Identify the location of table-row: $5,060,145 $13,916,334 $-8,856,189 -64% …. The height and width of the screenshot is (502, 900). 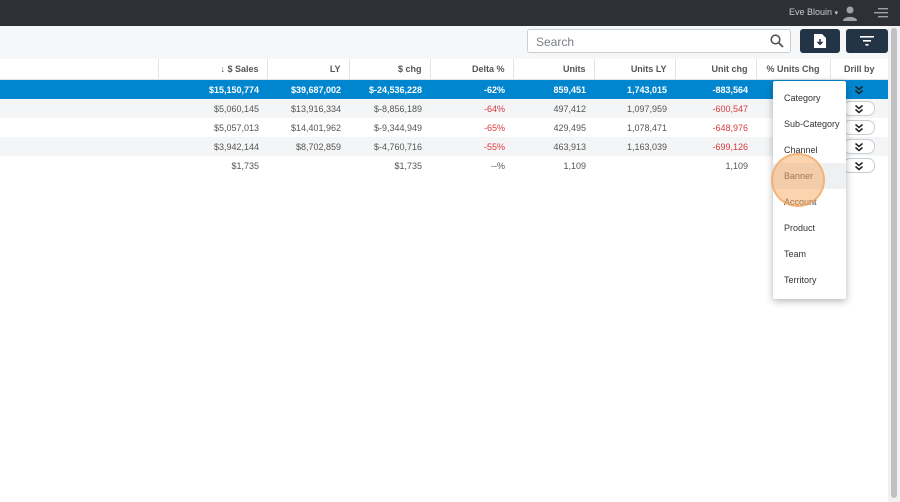
(444, 108).